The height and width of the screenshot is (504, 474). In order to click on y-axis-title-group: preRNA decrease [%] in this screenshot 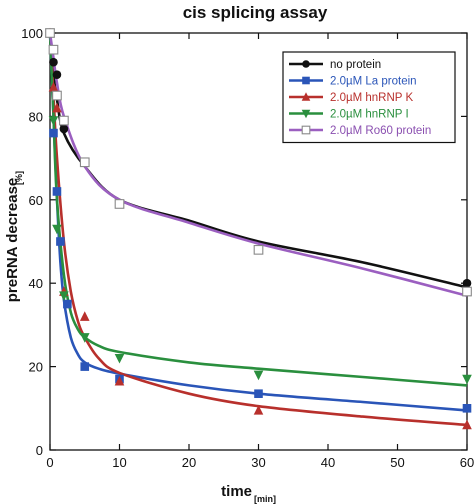, I will do `click(14, 236)`.